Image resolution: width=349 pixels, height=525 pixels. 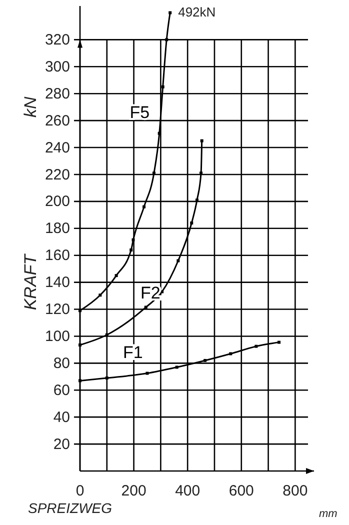 What do you see at coordinates (57, 175) in the screenshot?
I see `y-tick-label: 220` at bounding box center [57, 175].